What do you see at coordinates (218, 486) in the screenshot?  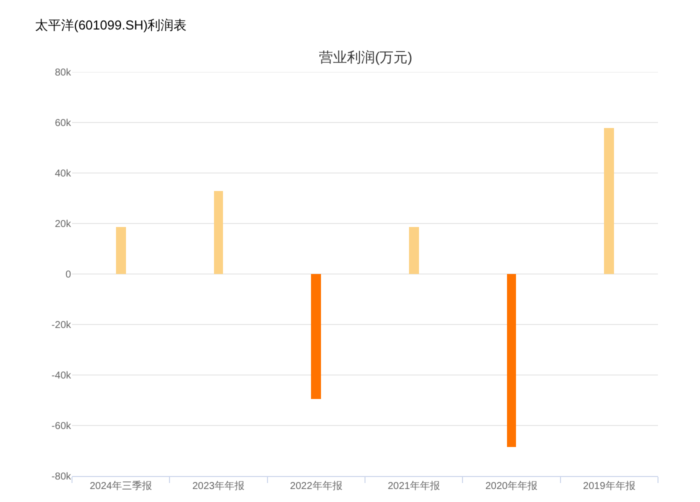 I see `x-tick-label: 2023年年报` at bounding box center [218, 486].